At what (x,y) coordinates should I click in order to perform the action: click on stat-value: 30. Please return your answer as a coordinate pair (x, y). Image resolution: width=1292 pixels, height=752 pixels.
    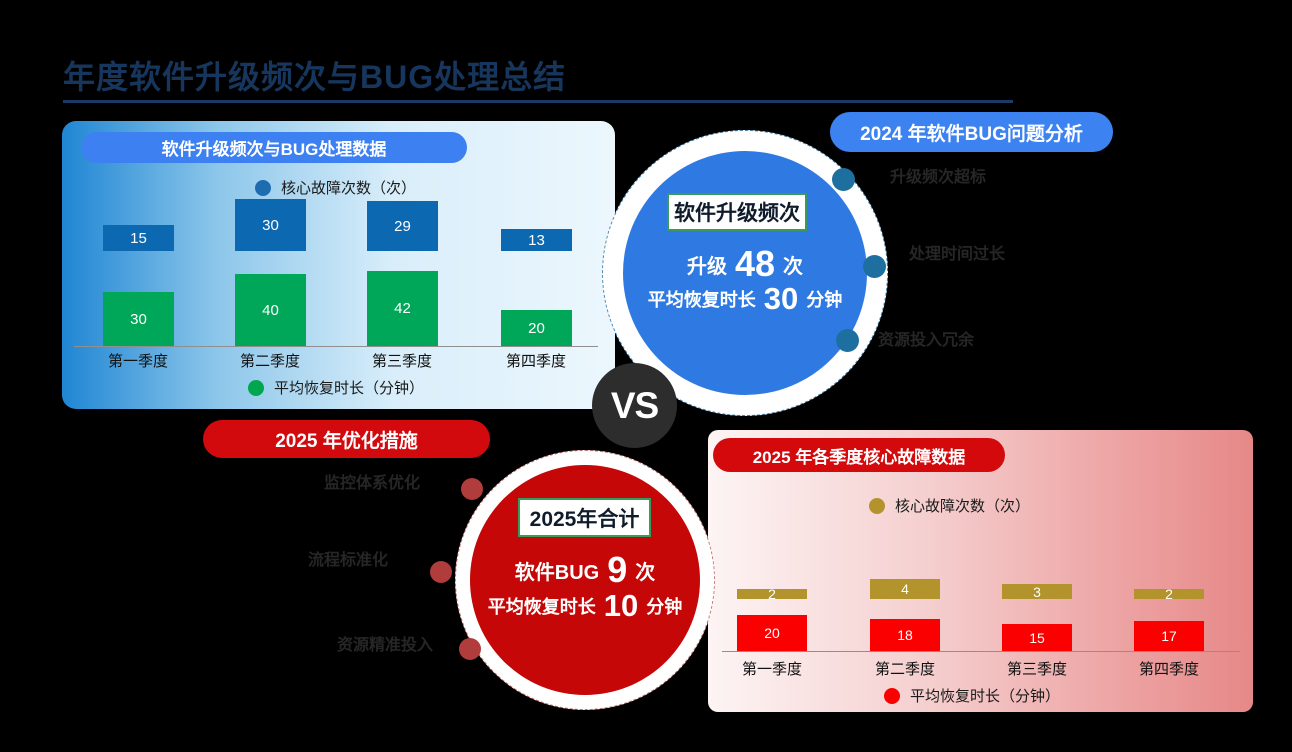
    Looking at the image, I should click on (781, 298).